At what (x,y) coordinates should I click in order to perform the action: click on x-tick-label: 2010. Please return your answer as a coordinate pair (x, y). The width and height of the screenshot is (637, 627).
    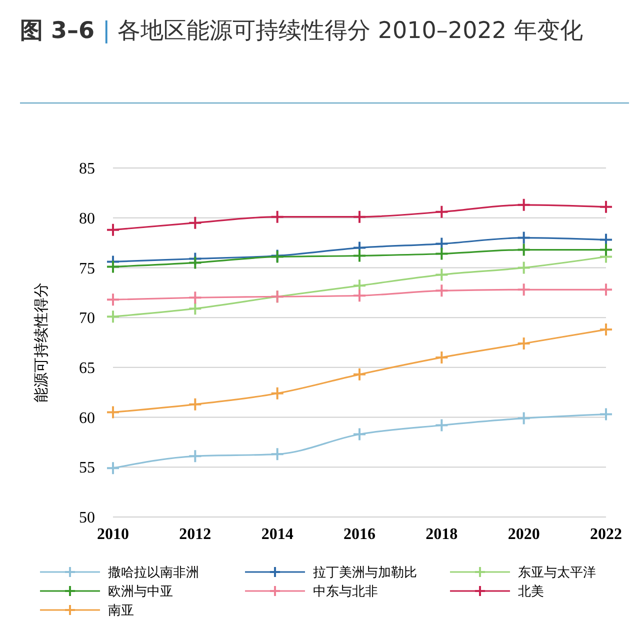
    Looking at the image, I should click on (113, 534).